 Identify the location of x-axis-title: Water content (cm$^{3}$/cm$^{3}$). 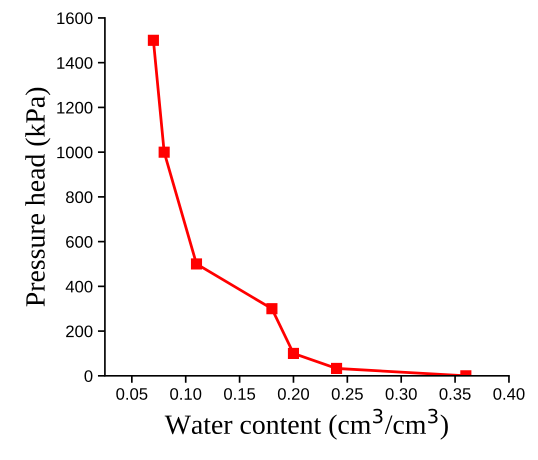
(306, 424).